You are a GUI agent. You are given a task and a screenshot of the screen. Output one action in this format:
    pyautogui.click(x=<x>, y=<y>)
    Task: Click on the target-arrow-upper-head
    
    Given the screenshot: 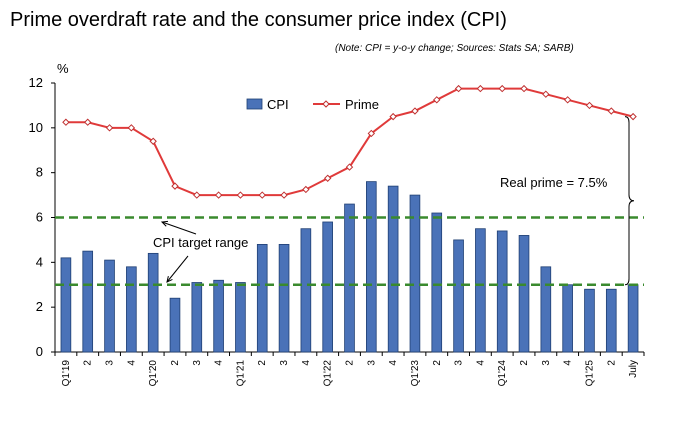 What is the action you would take?
    pyautogui.click(x=164, y=223)
    